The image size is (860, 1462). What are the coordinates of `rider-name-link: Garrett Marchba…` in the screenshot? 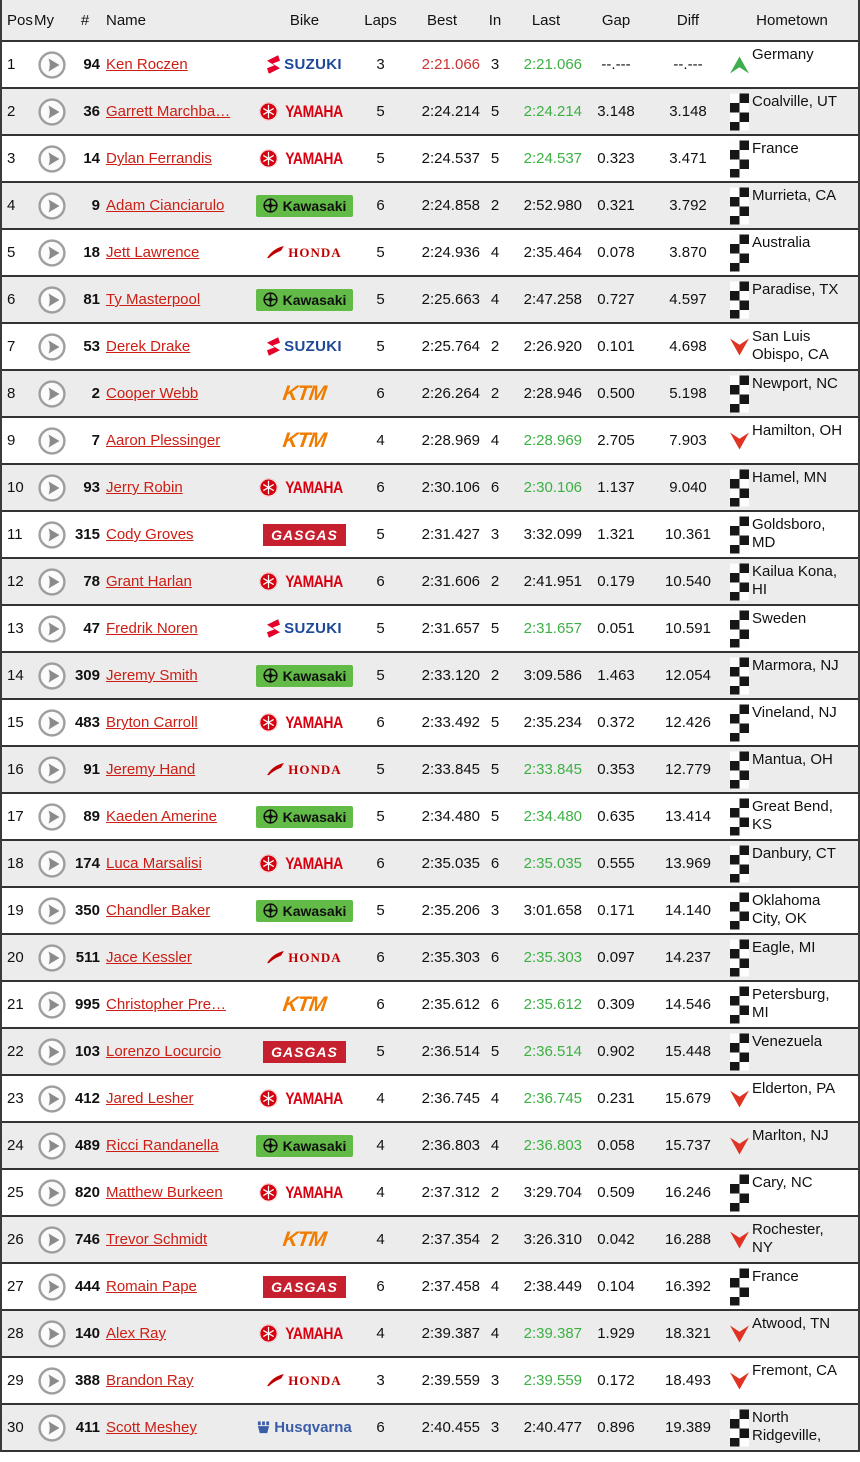 It's located at (168, 111).